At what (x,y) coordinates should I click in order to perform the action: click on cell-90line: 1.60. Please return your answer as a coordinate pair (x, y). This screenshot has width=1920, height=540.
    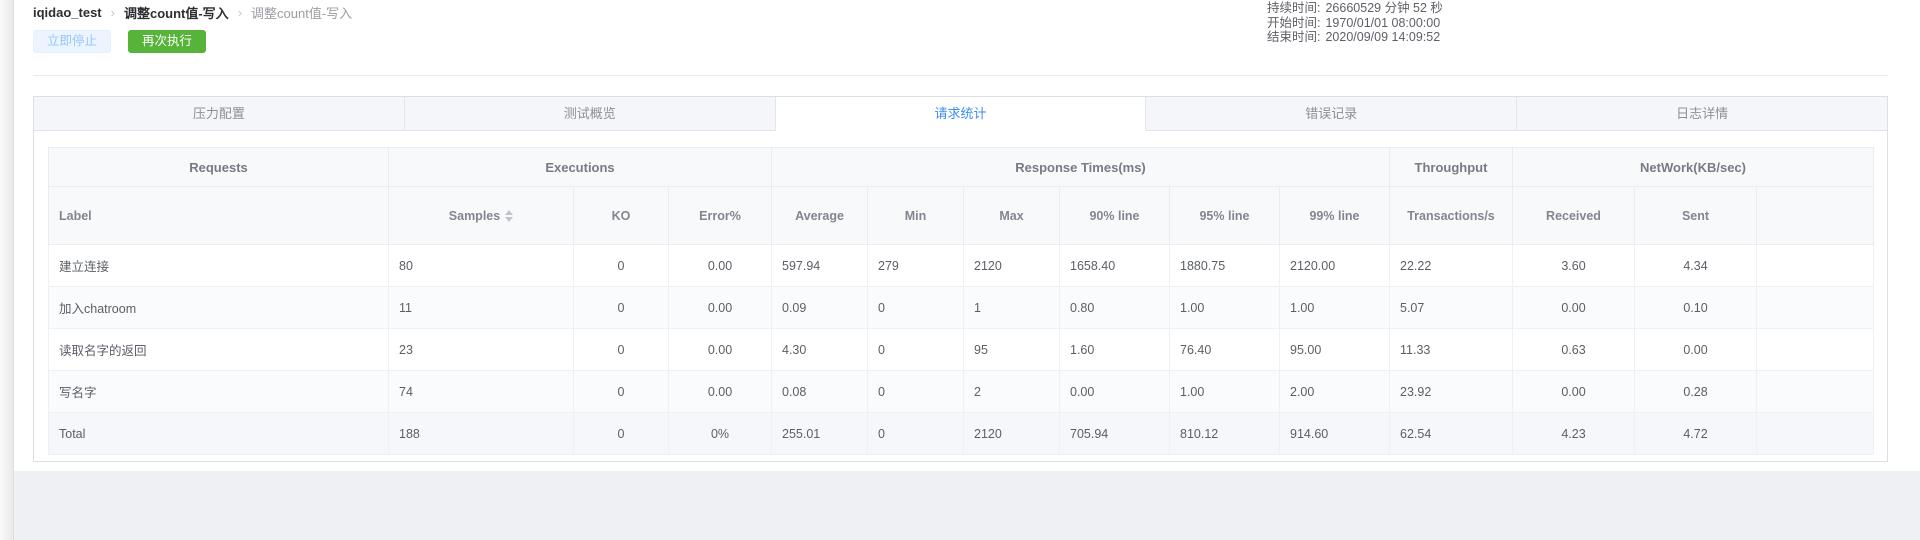
    Looking at the image, I should click on (1114, 349).